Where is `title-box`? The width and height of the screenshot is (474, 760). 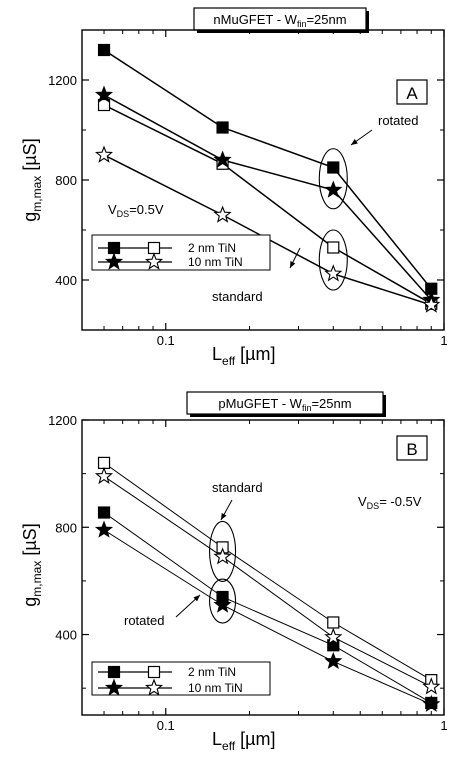
title-box is located at coordinates (285, 403).